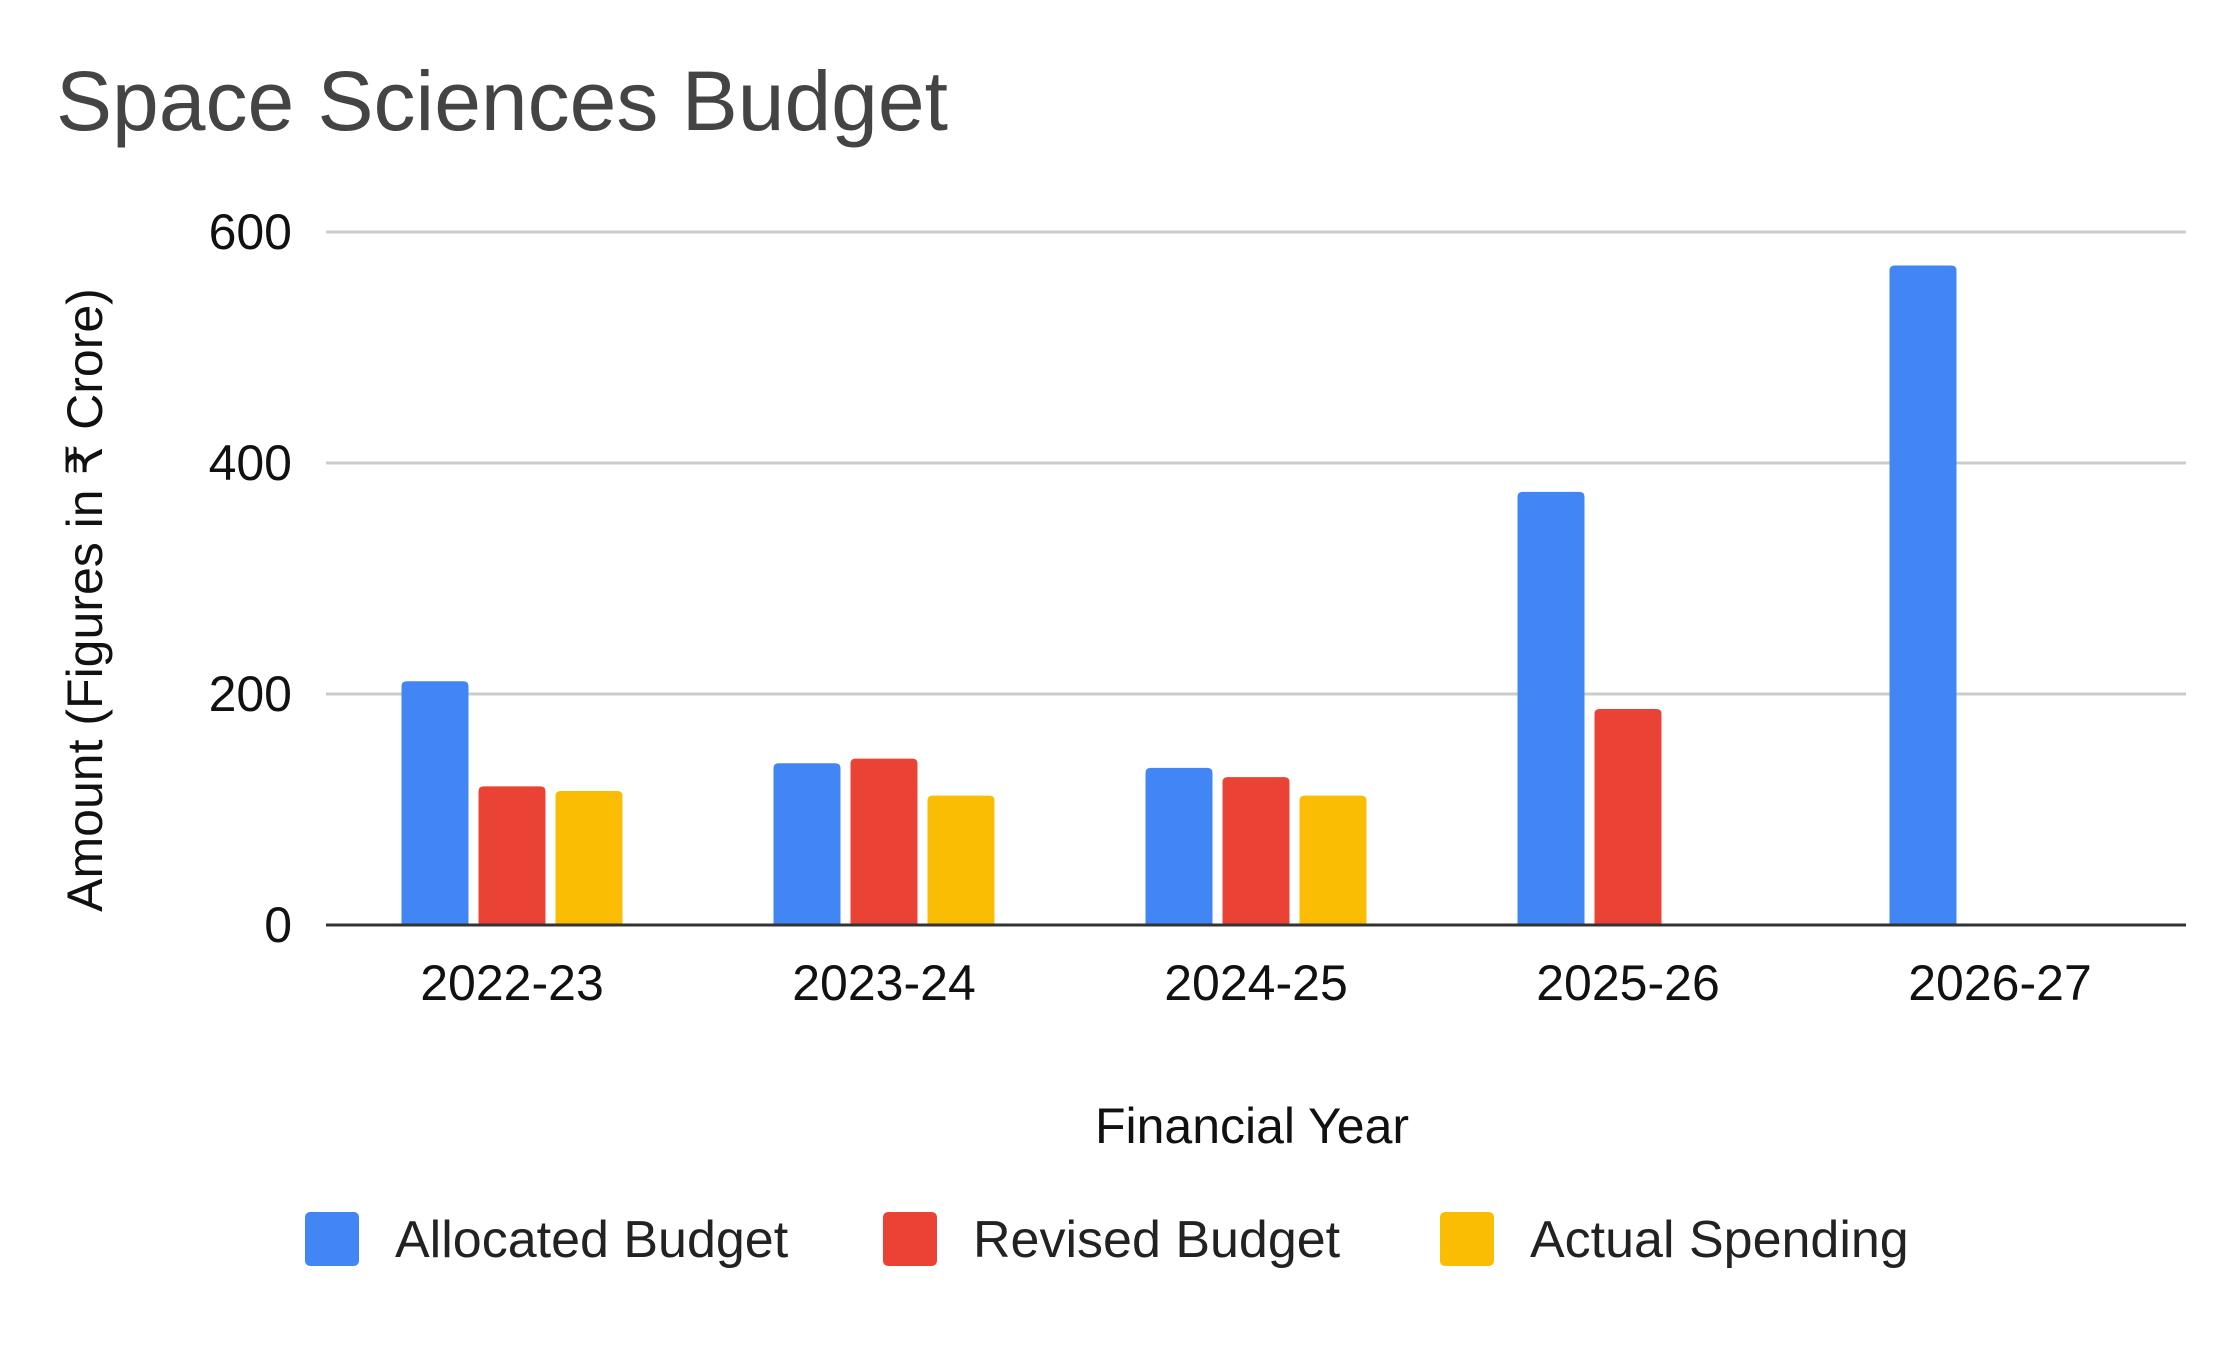 Image resolution: width=2228 pixels, height=1352 pixels. What do you see at coordinates (250, 578) in the screenshot?
I see `y-axis-ticks: 0 200 400 600` at bounding box center [250, 578].